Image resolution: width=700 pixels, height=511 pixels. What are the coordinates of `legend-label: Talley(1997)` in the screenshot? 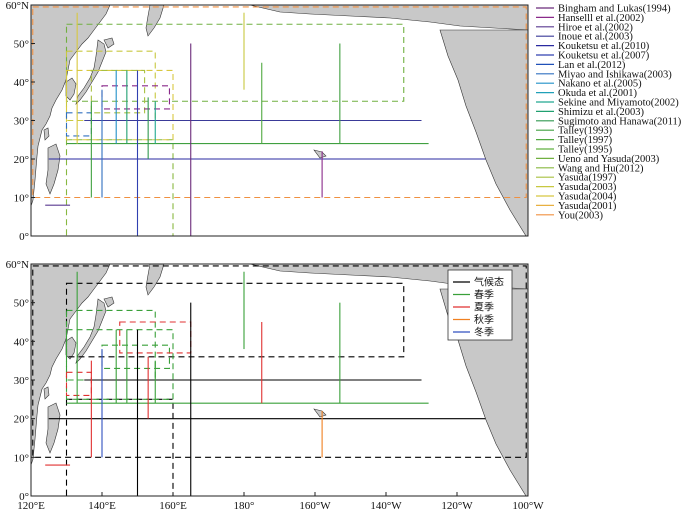 It's located at (585, 140).